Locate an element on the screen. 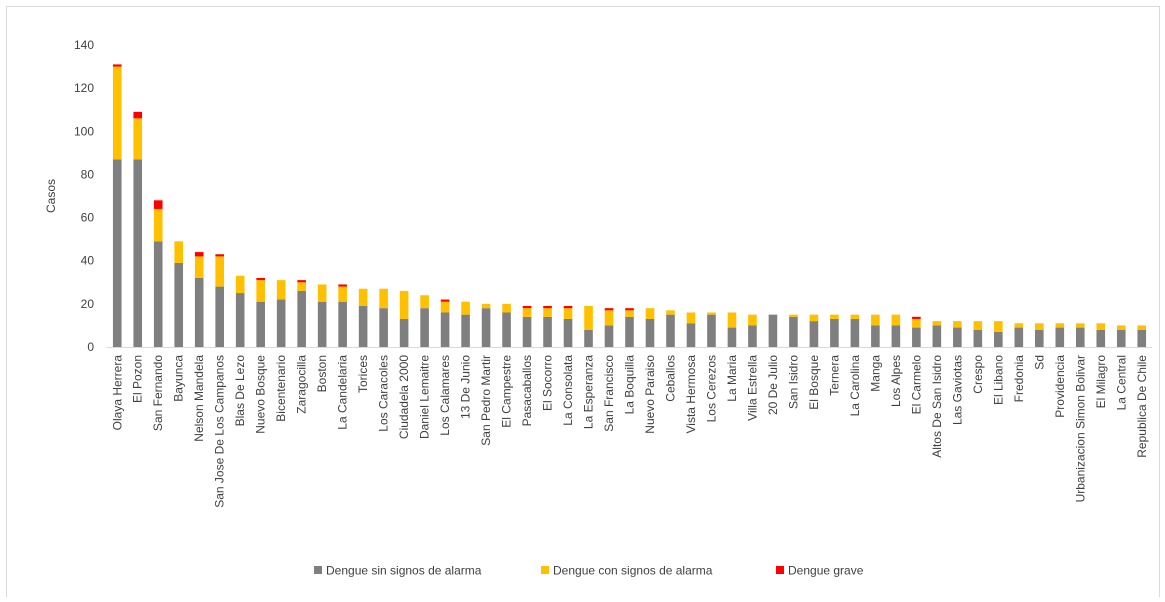 The height and width of the screenshot is (602, 1165). x-tick-label: El Campestre is located at coordinates (507, 391).